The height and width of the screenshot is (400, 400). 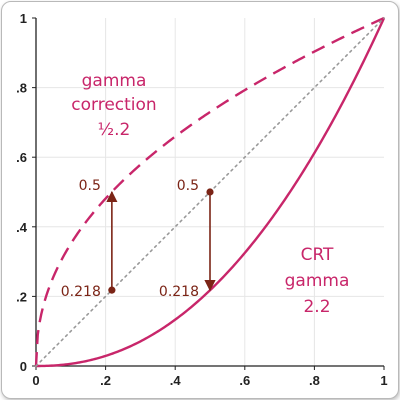 I want to click on curve-label-crt-gamma: 2.2, so click(x=316, y=307).